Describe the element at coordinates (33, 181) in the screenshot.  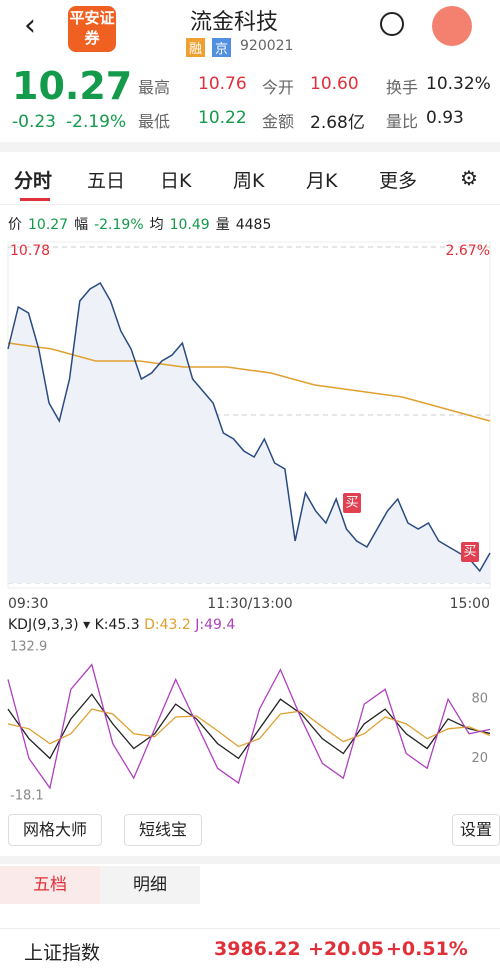
I see `tab: 分时` at that location.